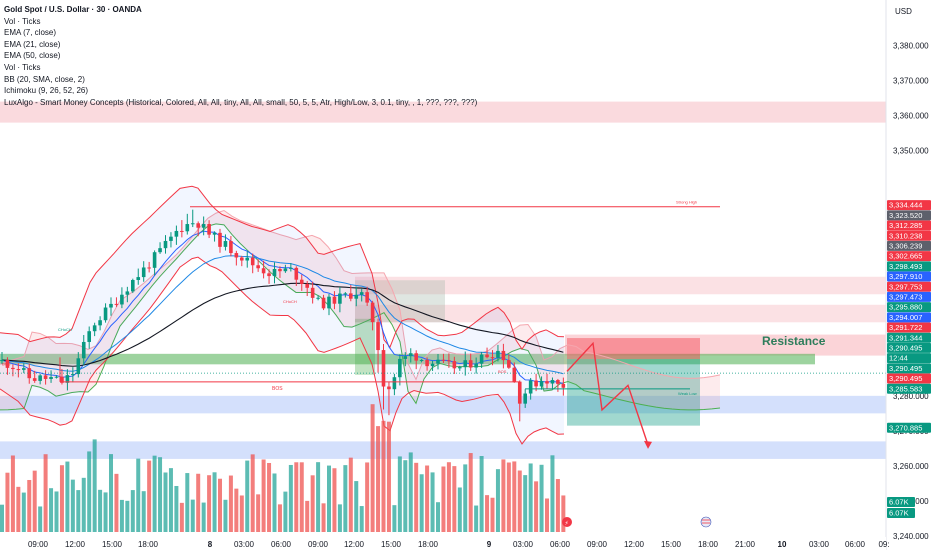  I want to click on price-label: 3,291.722, so click(909, 327).